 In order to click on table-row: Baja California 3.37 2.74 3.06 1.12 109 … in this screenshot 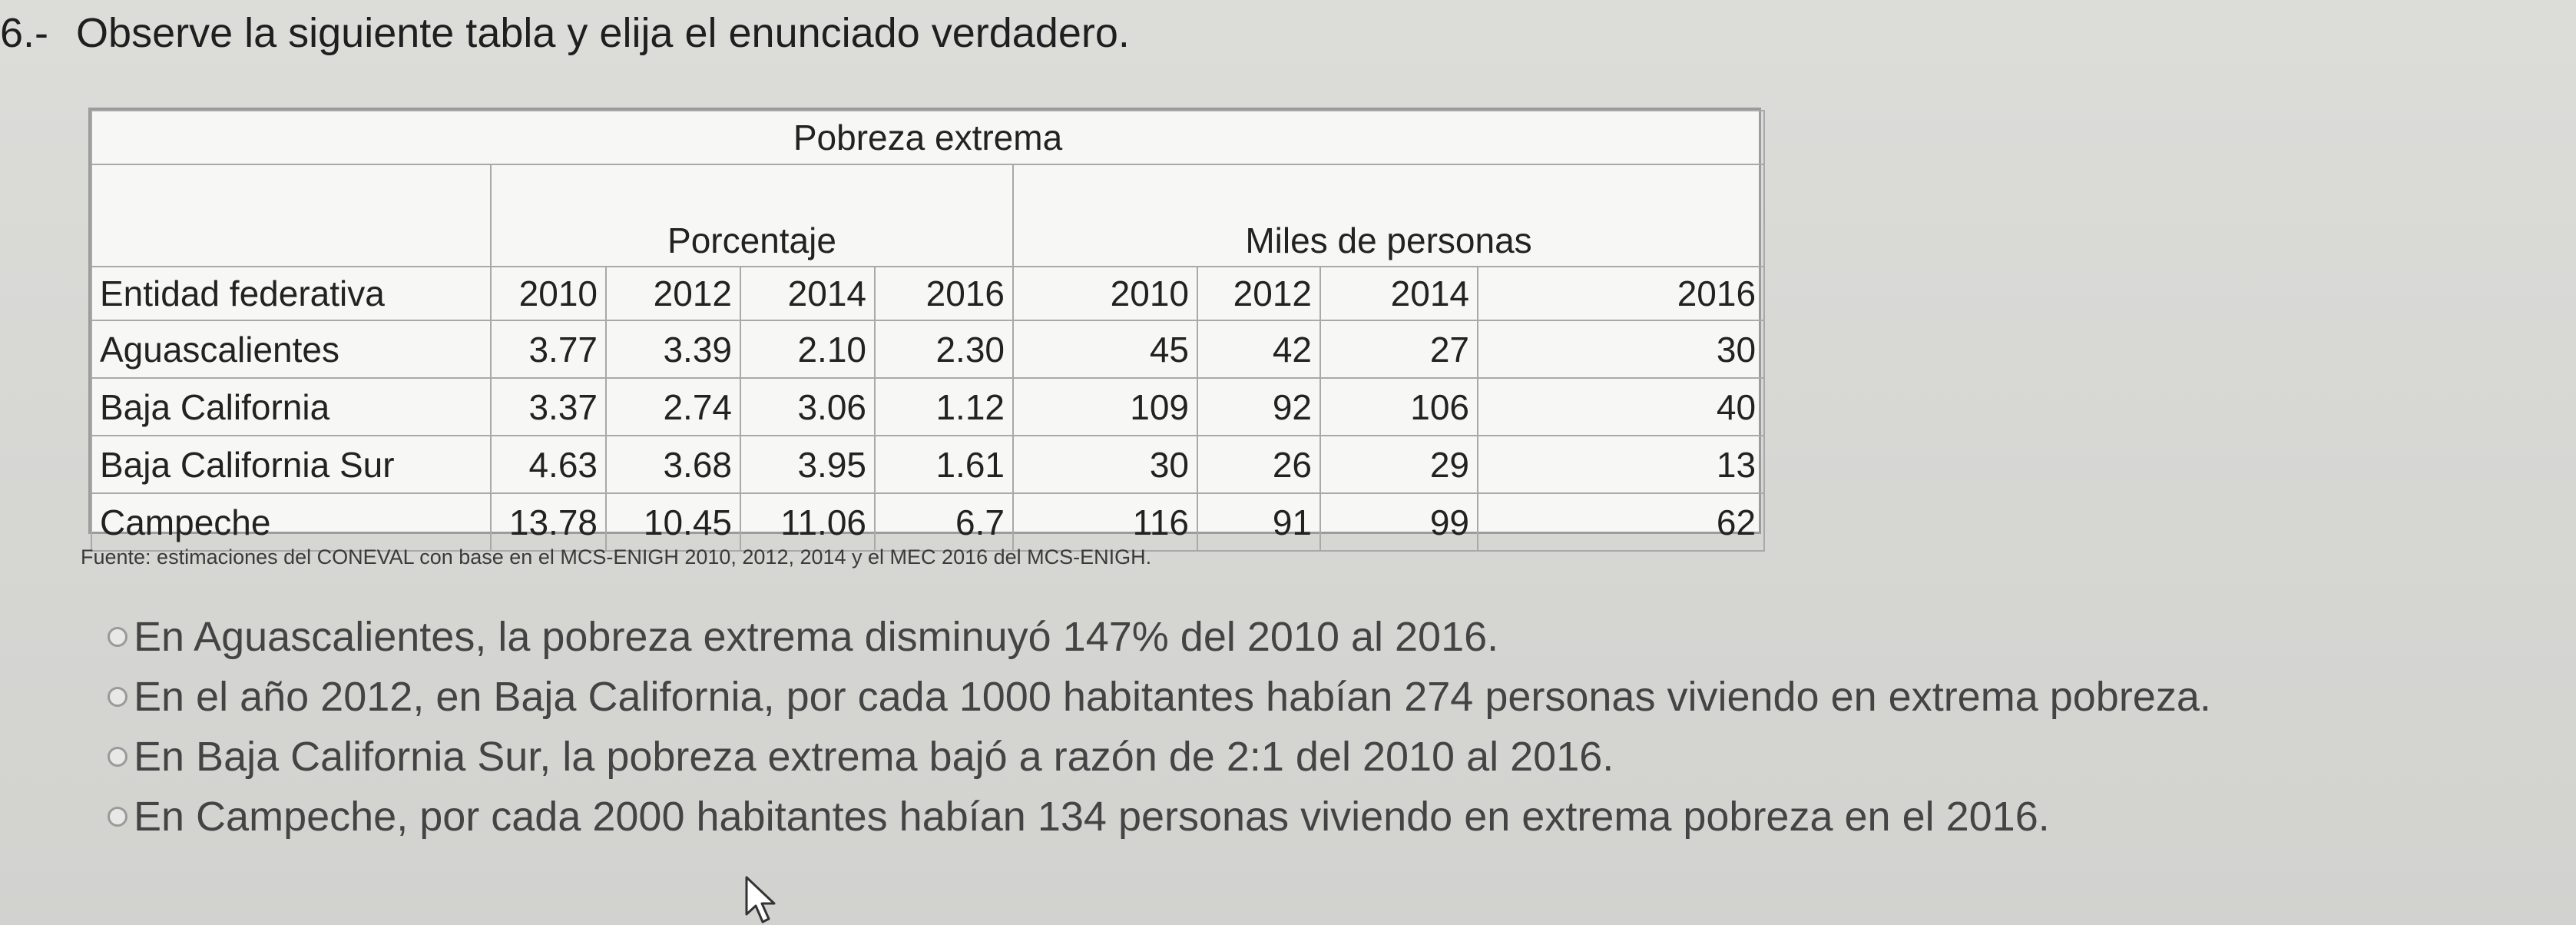, I will do `click(928, 406)`.